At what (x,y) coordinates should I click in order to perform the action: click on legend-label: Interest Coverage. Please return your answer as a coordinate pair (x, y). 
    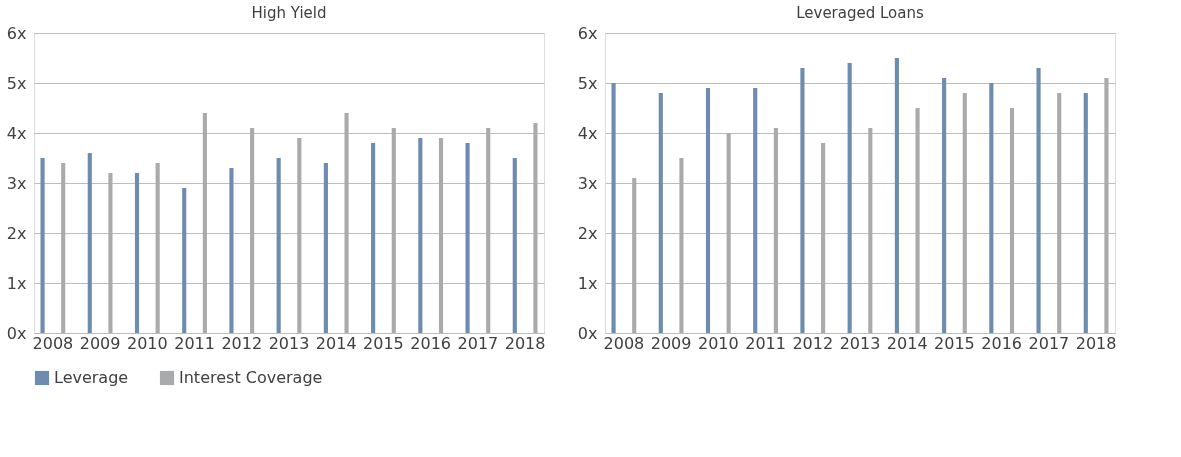
    Looking at the image, I should click on (251, 377).